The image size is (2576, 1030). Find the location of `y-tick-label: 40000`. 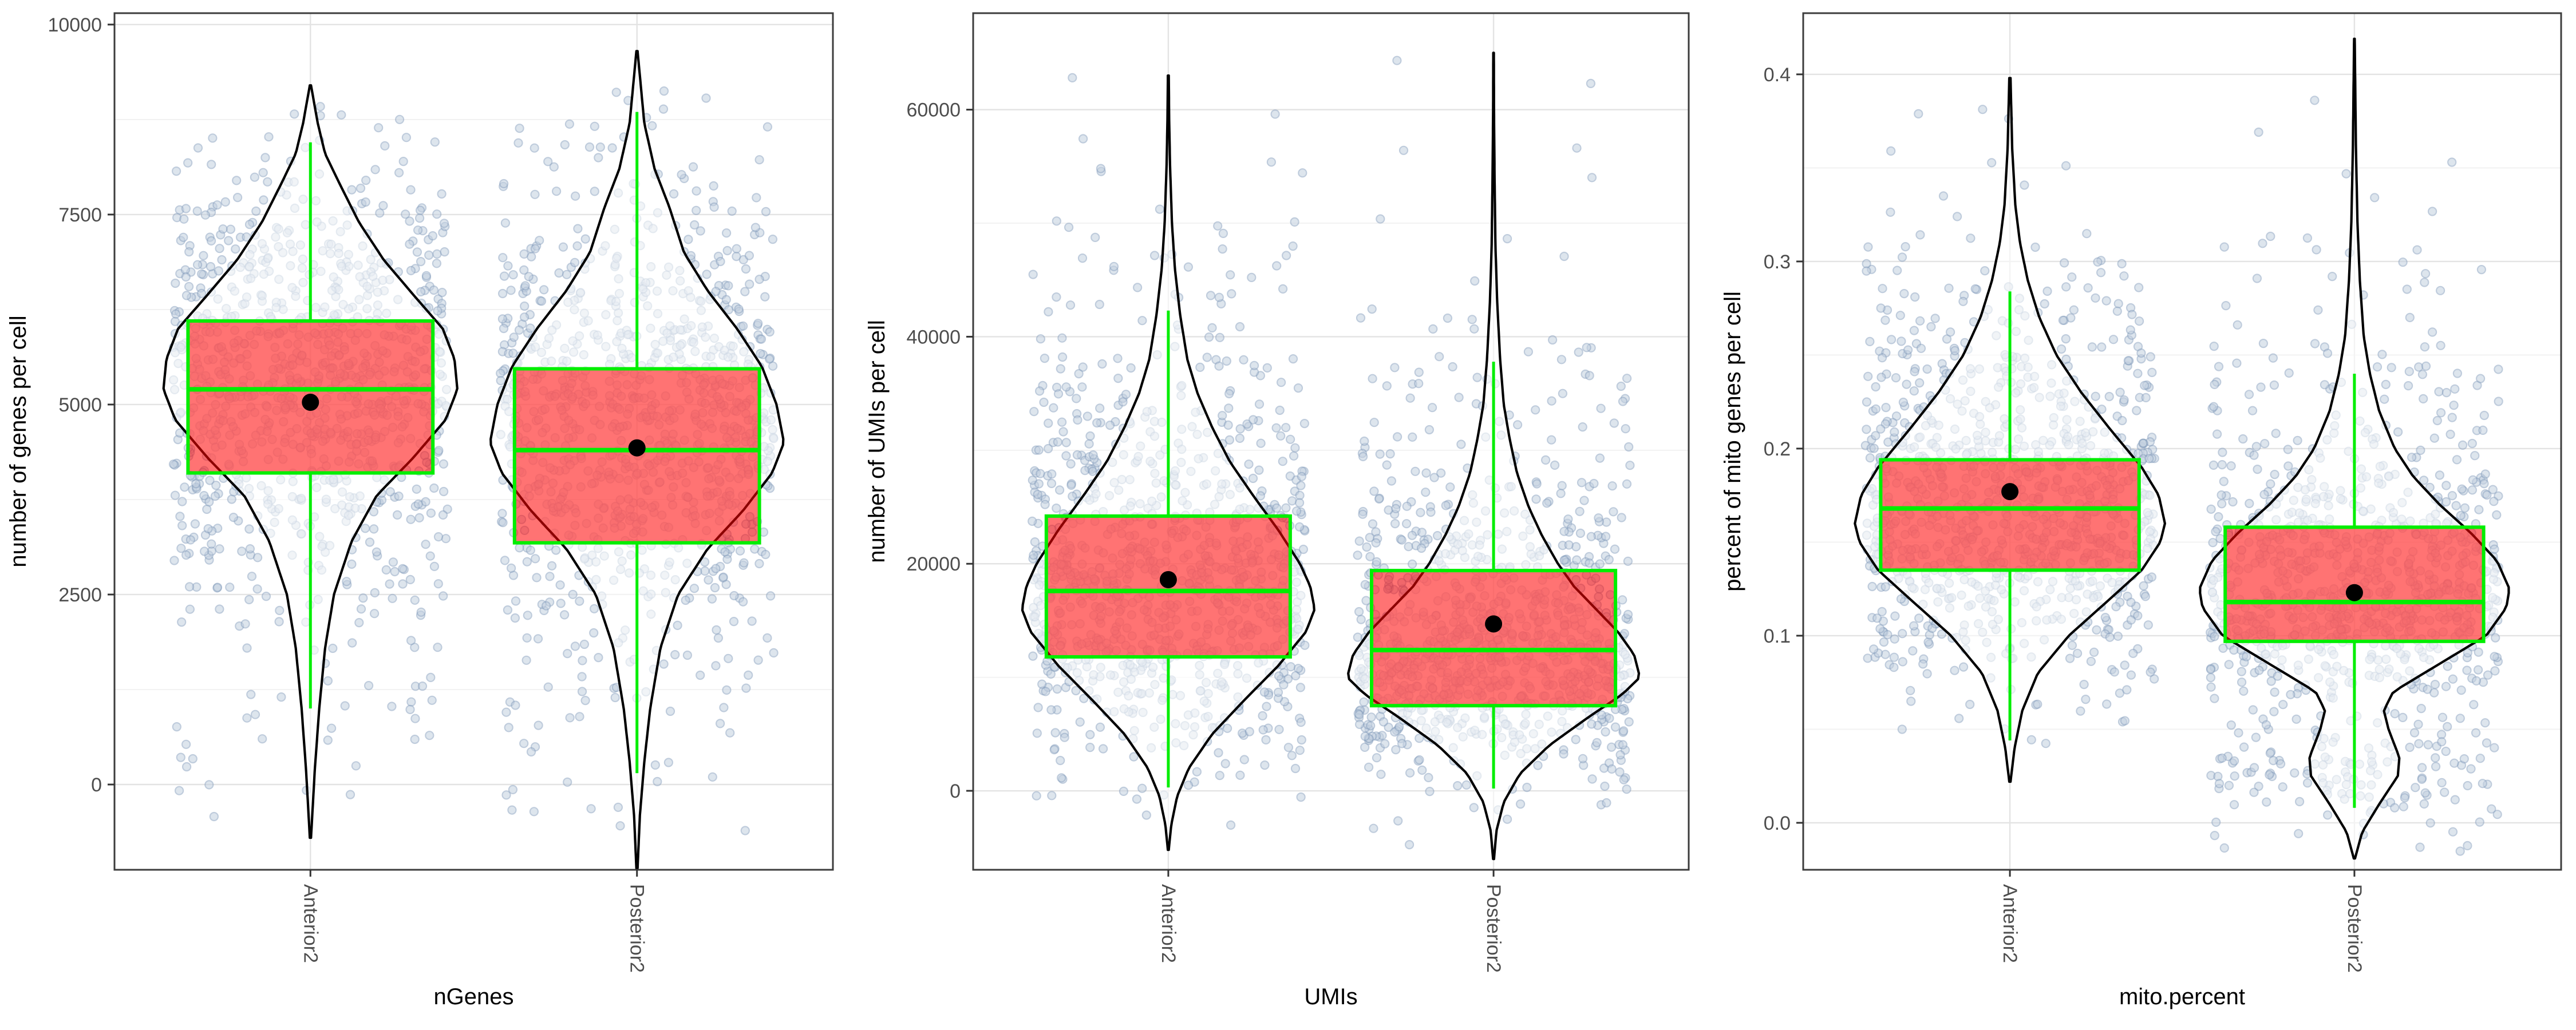

y-tick-label: 40000 is located at coordinates (933, 337).